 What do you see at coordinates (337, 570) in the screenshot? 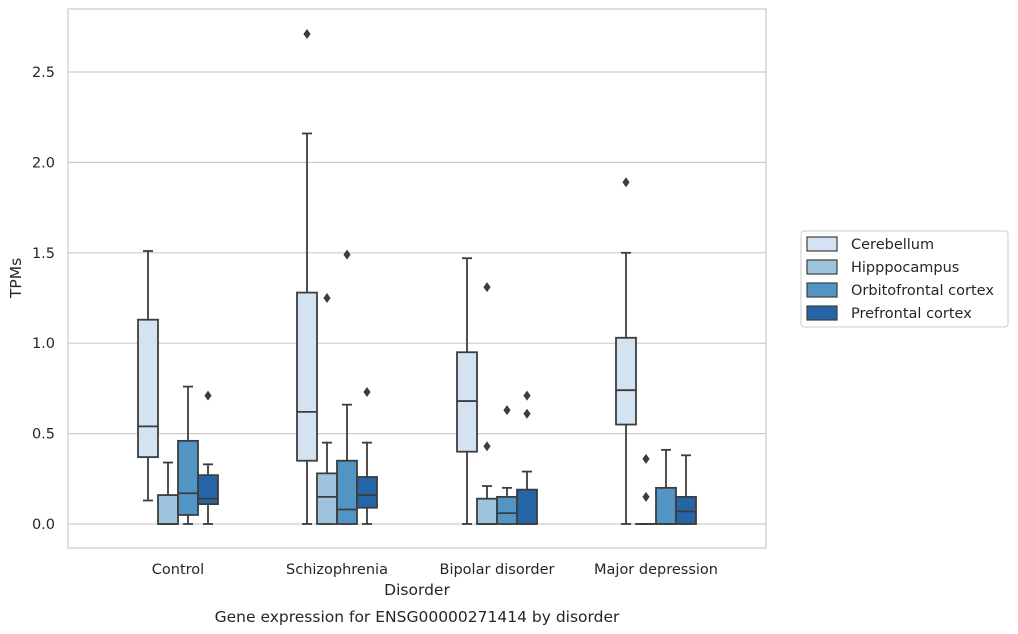
I see `x-tick-label: Schizophrenia` at bounding box center [337, 570].